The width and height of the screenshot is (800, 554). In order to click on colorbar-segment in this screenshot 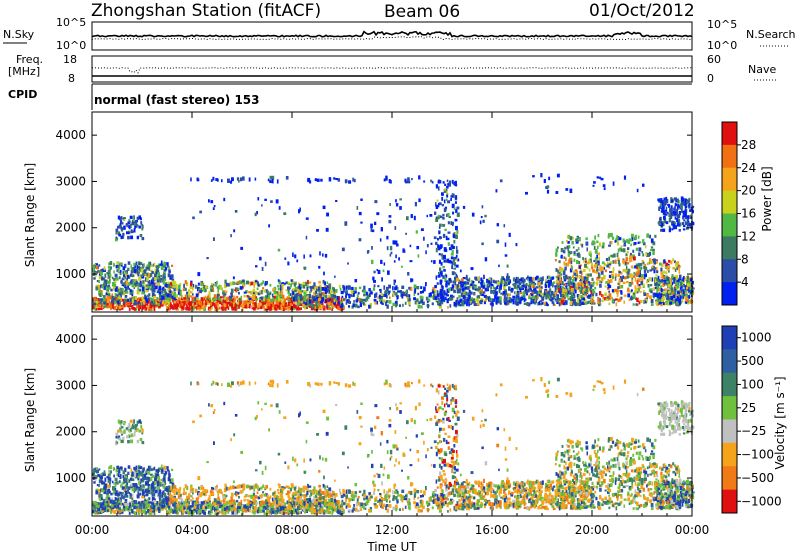, I will do `click(729, 134)`.